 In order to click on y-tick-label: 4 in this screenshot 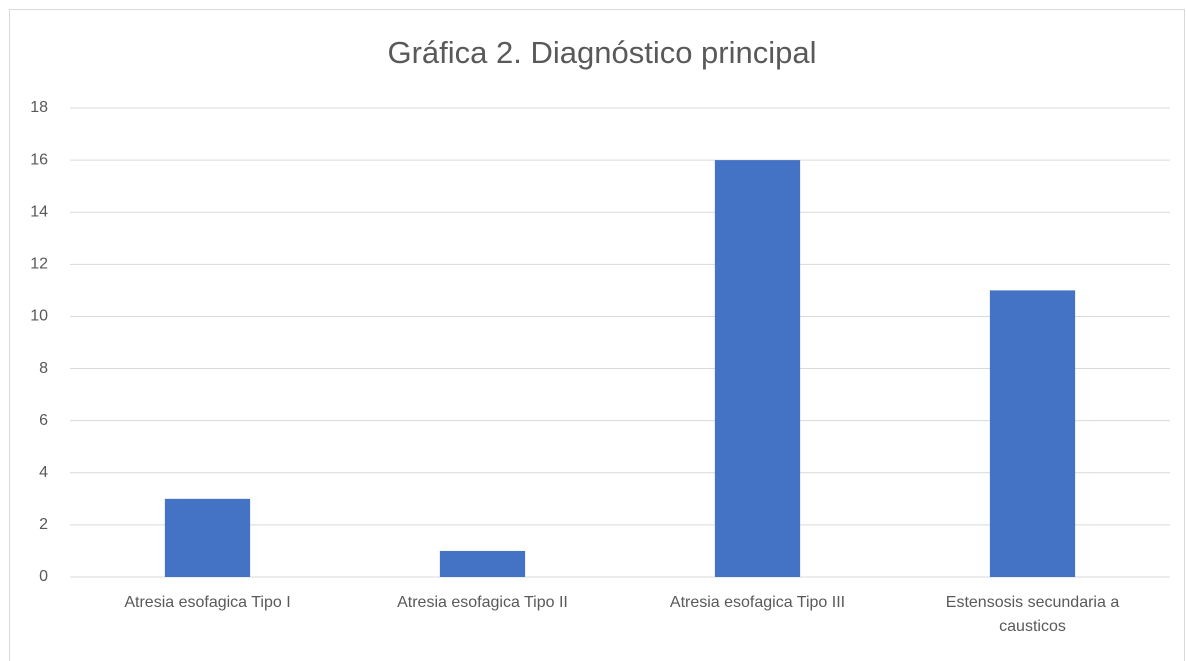, I will do `click(43, 472)`.